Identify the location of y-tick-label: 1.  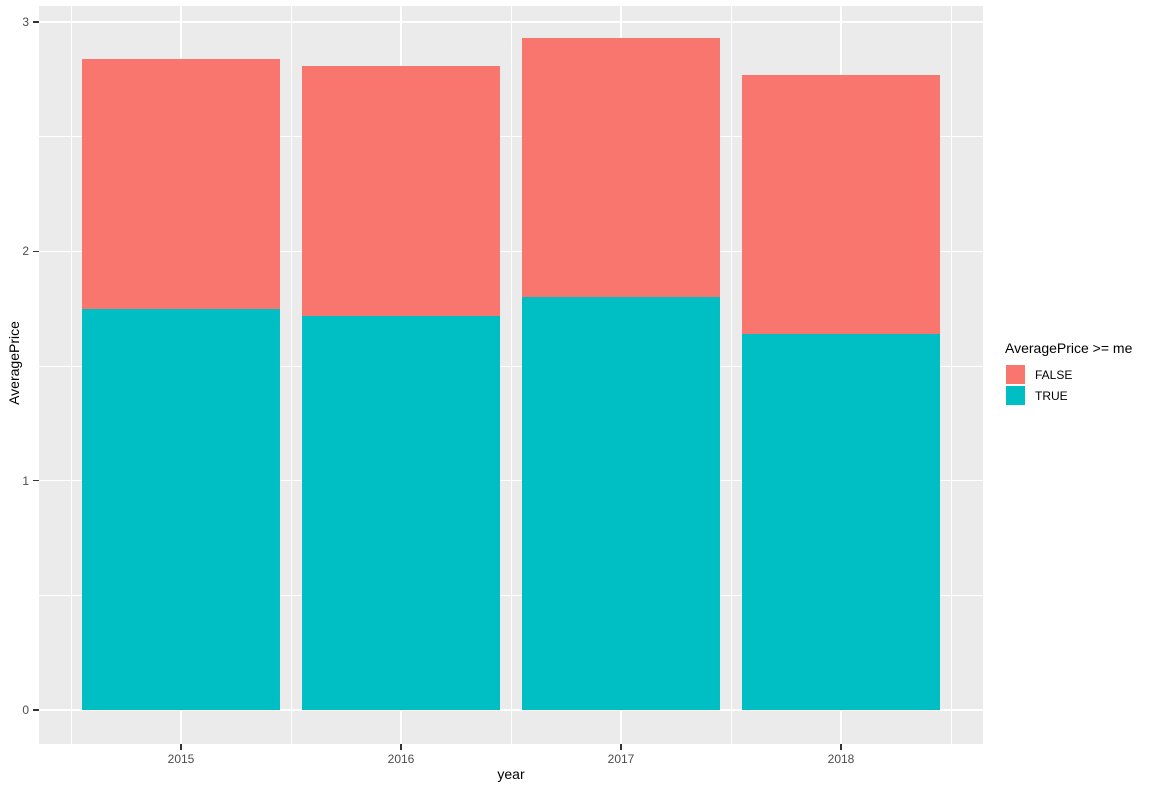
(25, 480).